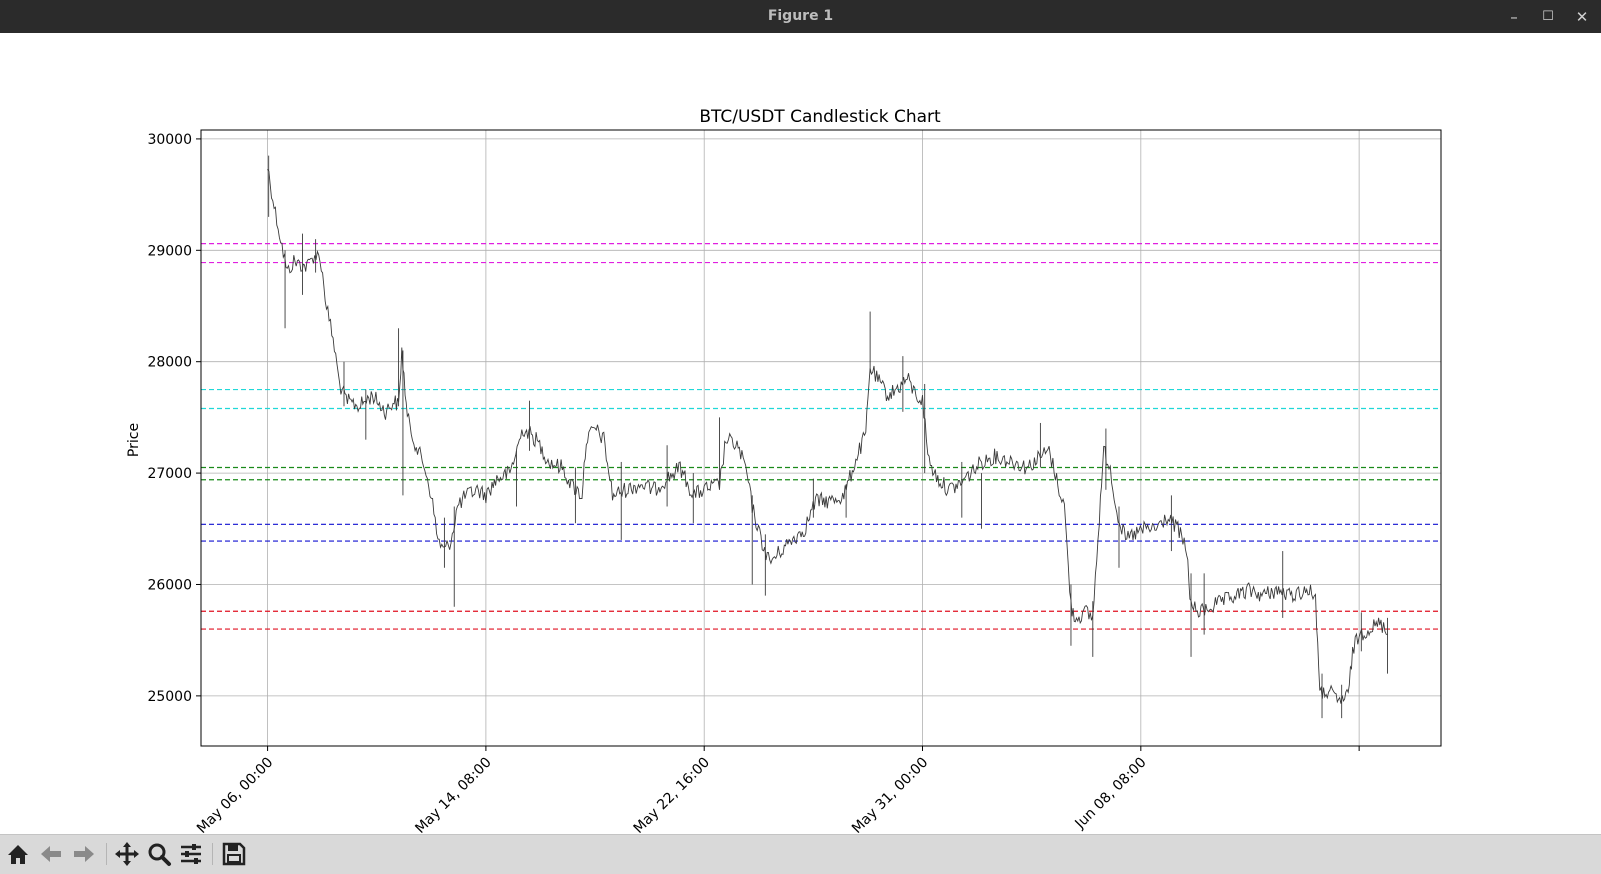 The width and height of the screenshot is (1601, 874). Describe the element at coordinates (169, 140) in the screenshot. I see `y-tick-label: 30000` at that location.